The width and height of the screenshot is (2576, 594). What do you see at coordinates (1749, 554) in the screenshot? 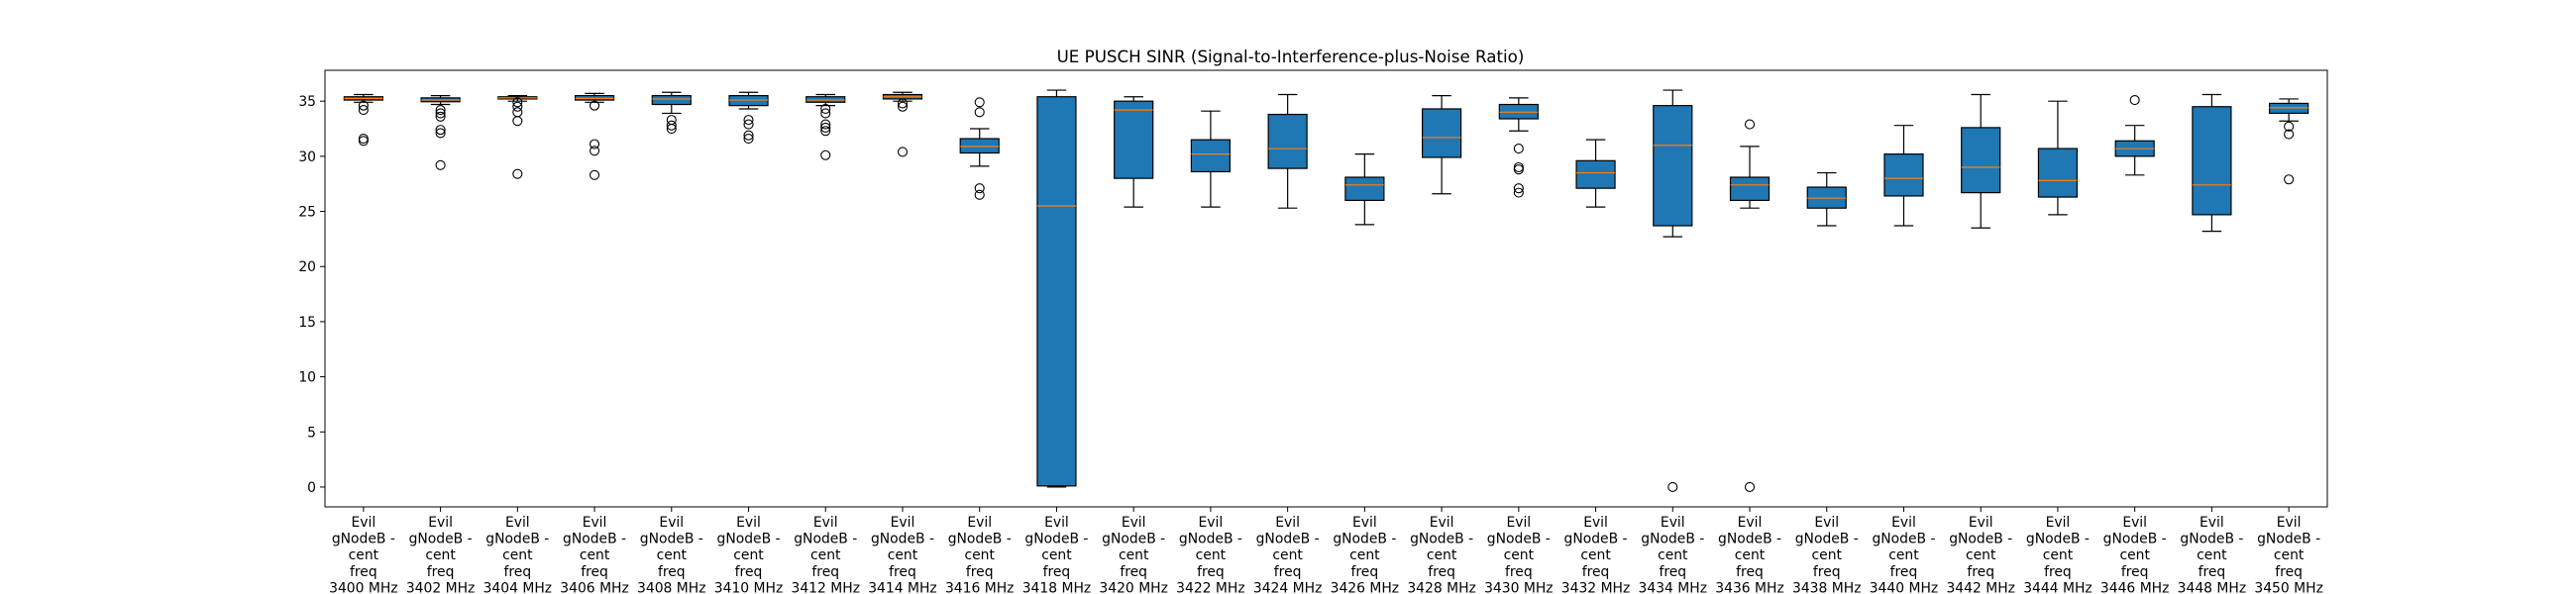
I see `x-tick-label: Evil gNodeB -cent freq 3436 MHz` at bounding box center [1749, 554].